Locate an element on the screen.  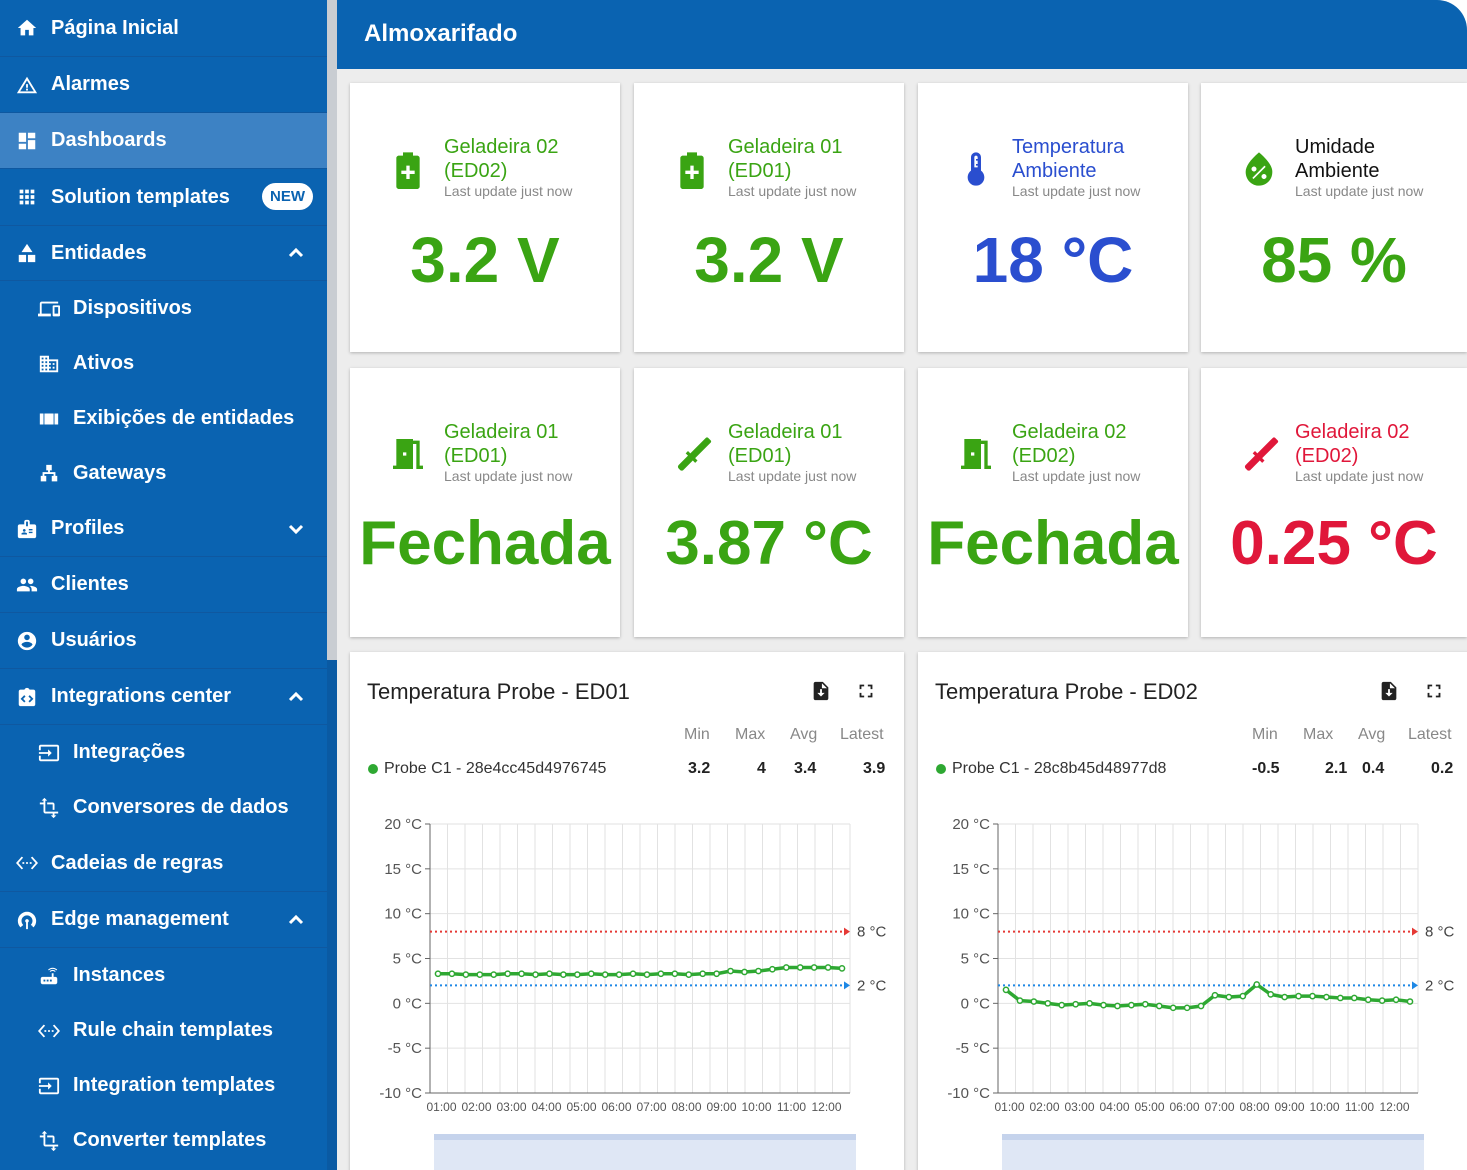
chevron-down-icon is located at coordinates (296, 529).